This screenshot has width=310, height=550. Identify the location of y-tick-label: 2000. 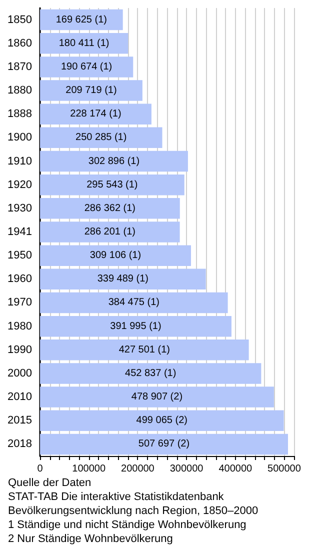
(20, 373).